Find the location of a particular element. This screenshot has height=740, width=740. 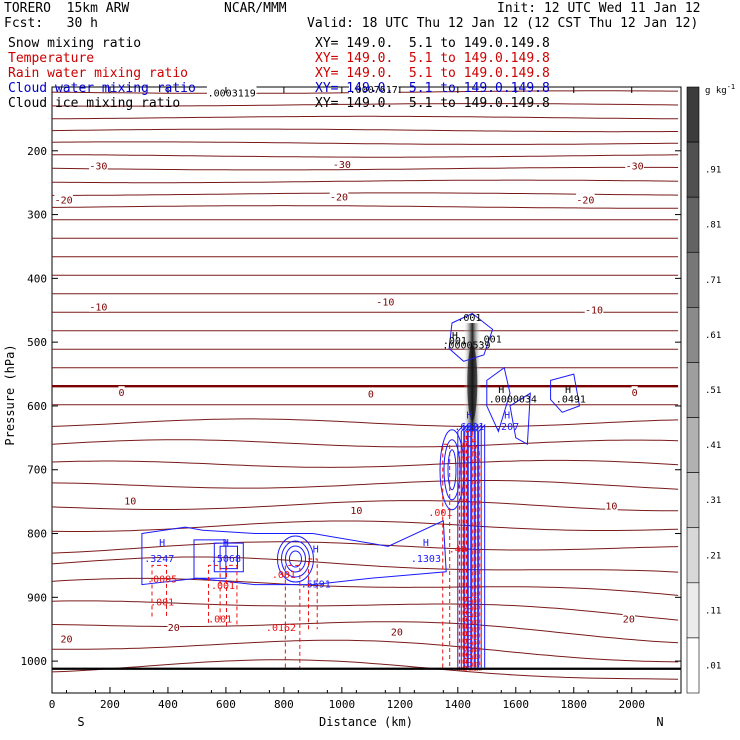

temperature-label: 10 is located at coordinates (611, 507).